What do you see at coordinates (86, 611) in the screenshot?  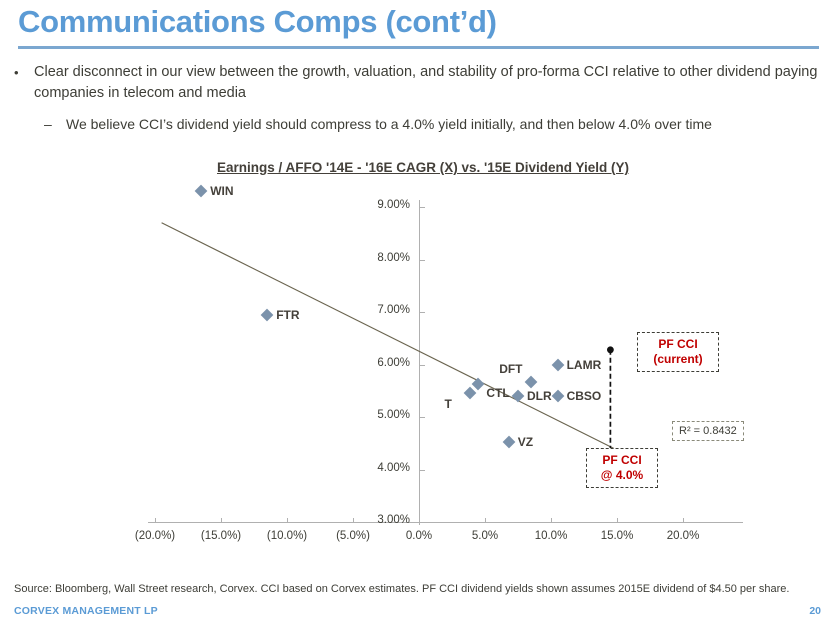 I see `footer-company: CORVEX MANAGEMENT LP` at bounding box center [86, 611].